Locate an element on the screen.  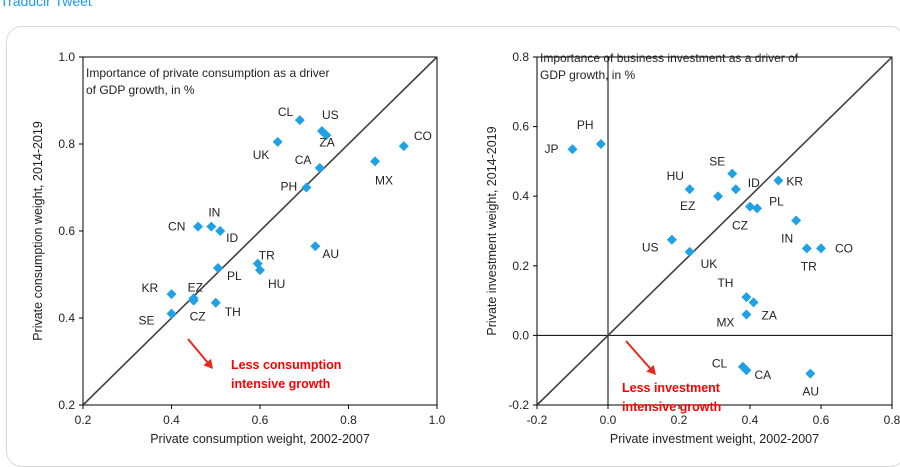
data-label-ez: EZ is located at coordinates (687, 206).